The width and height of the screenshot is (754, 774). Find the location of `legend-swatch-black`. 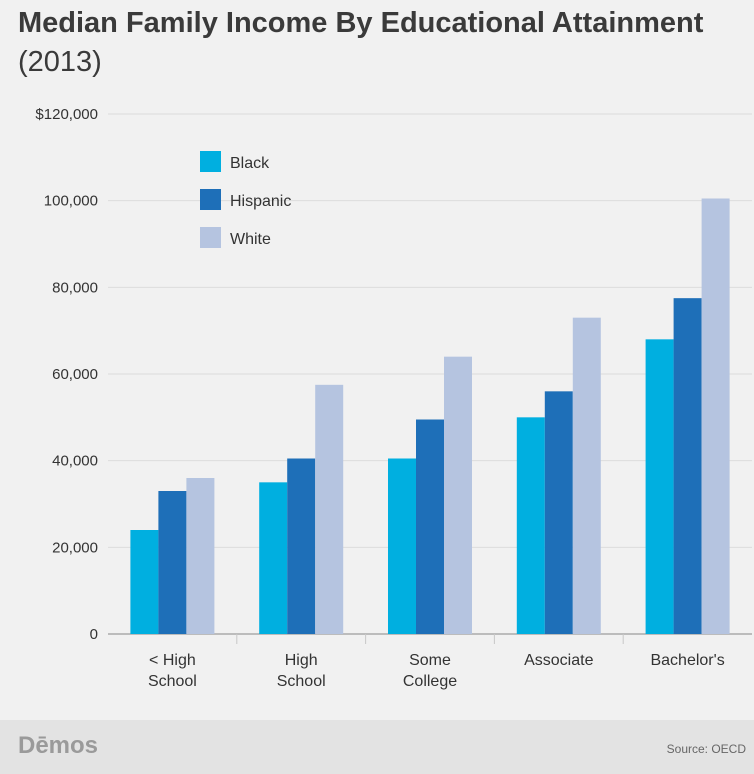

legend-swatch-black is located at coordinates (210, 161).